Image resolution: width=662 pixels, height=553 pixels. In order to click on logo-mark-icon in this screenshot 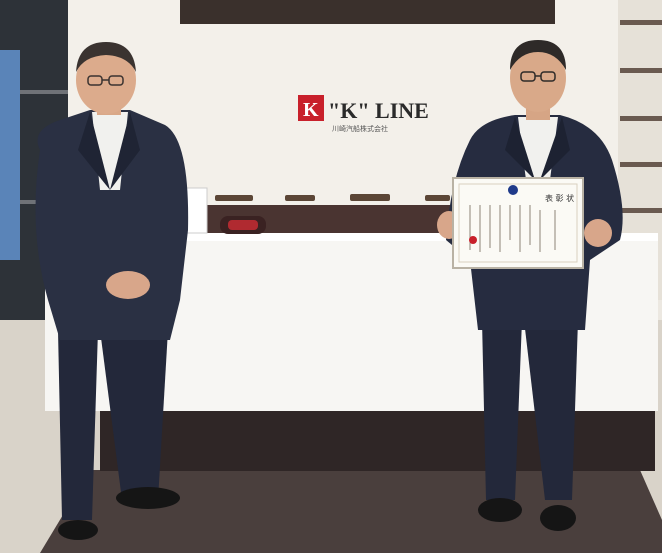, I will do `click(311, 108)`.